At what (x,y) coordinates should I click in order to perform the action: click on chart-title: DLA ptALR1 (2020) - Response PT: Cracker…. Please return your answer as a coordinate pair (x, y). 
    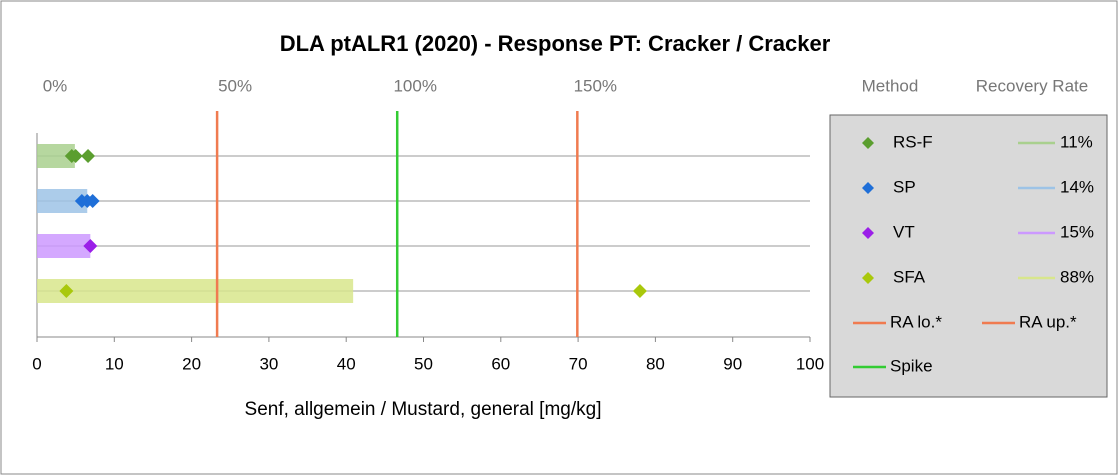
    Looking at the image, I should click on (555, 43).